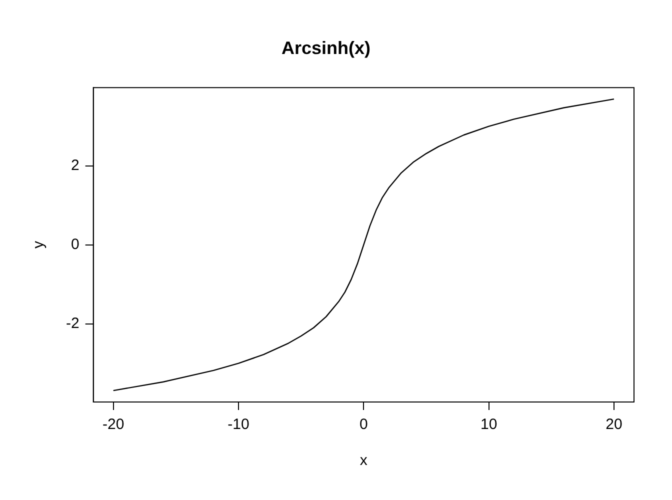 The image size is (672, 500). I want to click on x-tick-label: 0, so click(363, 425).